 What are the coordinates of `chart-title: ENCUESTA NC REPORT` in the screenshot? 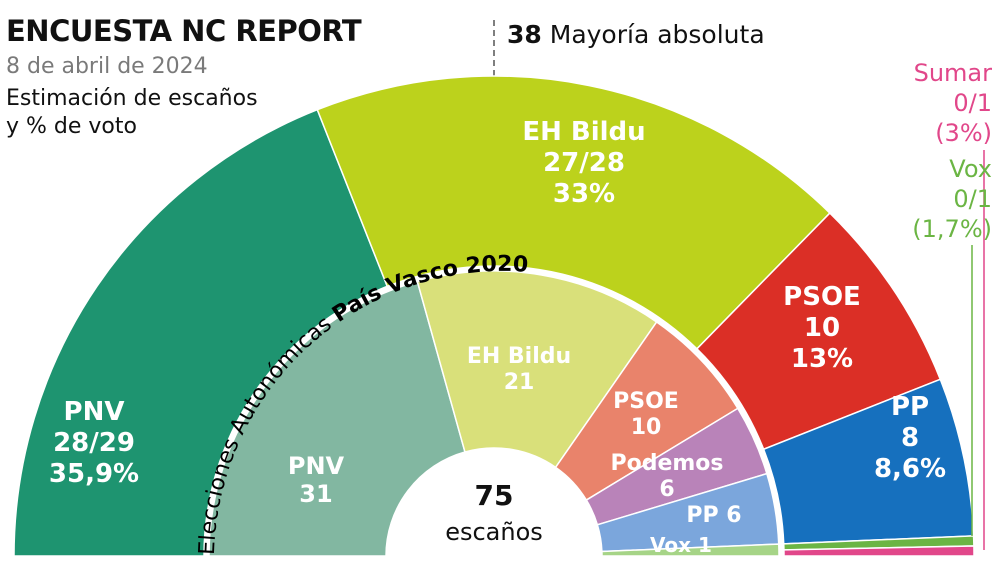 It's located at (184, 31).